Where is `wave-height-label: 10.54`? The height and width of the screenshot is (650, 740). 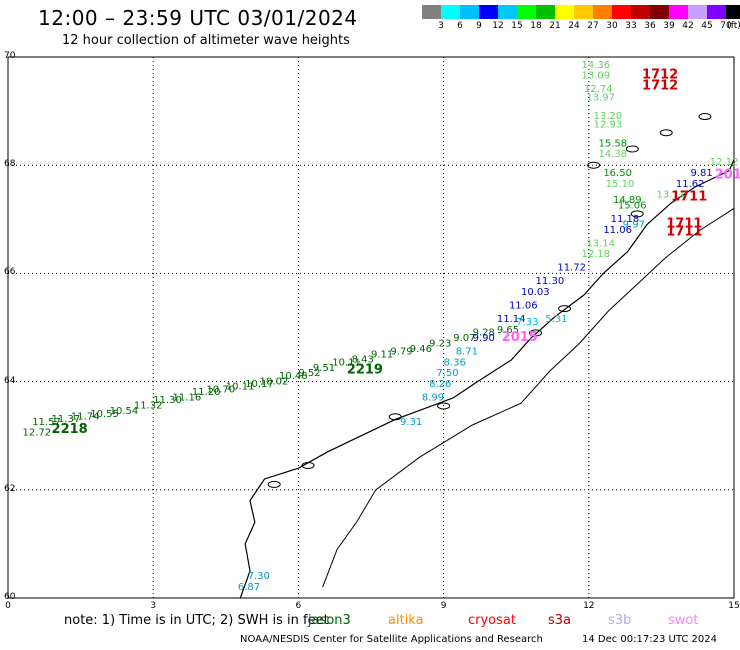 wave-height-label: 10.54 is located at coordinates (124, 411).